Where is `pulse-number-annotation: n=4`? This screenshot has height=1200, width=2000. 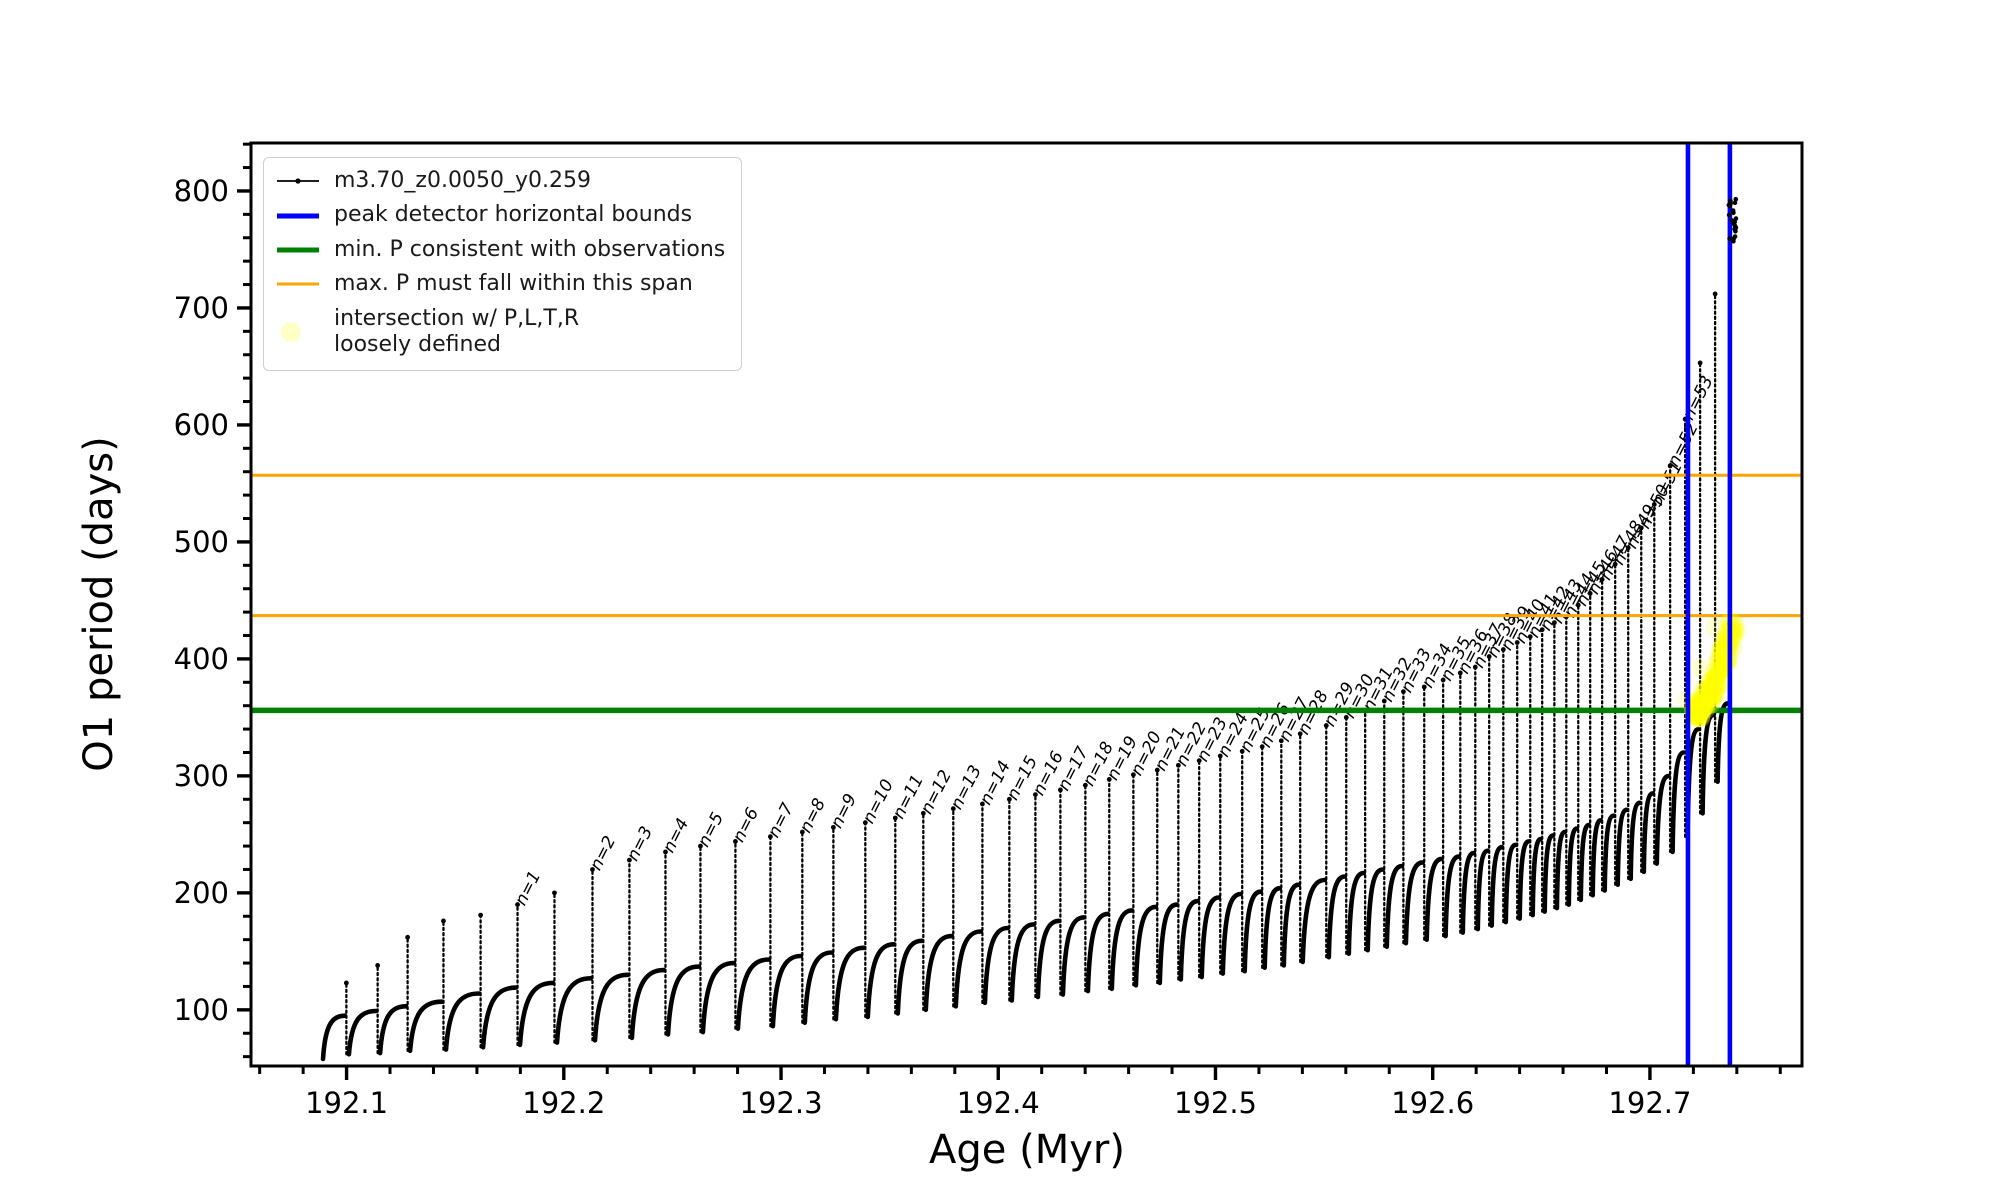
pulse-number-annotation: n=4 is located at coordinates (676, 835).